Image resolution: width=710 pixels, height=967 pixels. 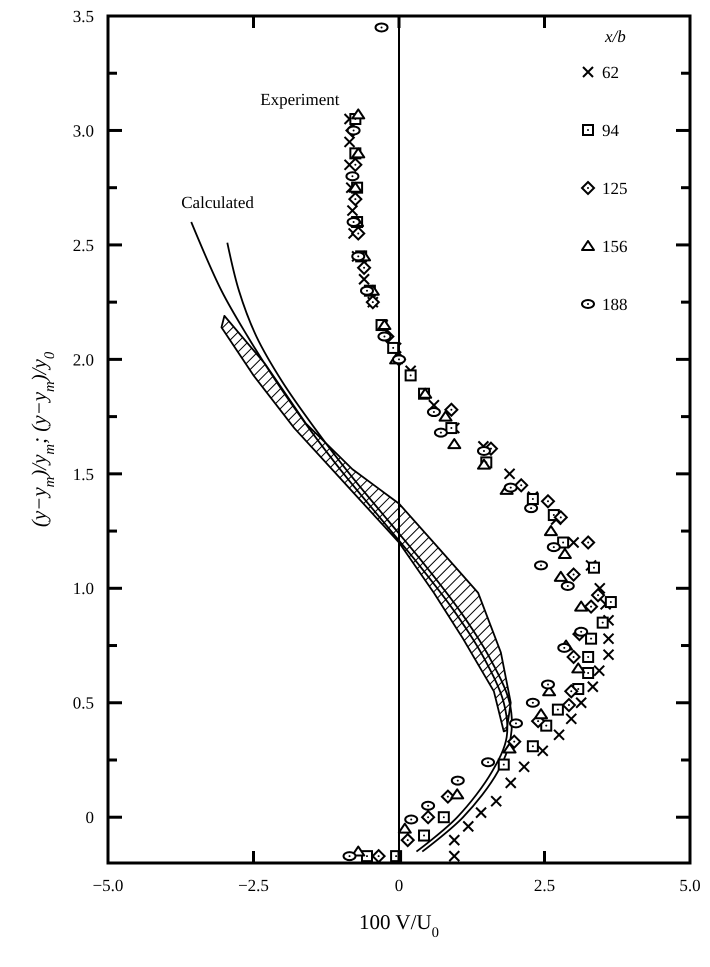 What do you see at coordinates (545, 885) in the screenshot?
I see `x-tick-label: 2.5` at bounding box center [545, 885].